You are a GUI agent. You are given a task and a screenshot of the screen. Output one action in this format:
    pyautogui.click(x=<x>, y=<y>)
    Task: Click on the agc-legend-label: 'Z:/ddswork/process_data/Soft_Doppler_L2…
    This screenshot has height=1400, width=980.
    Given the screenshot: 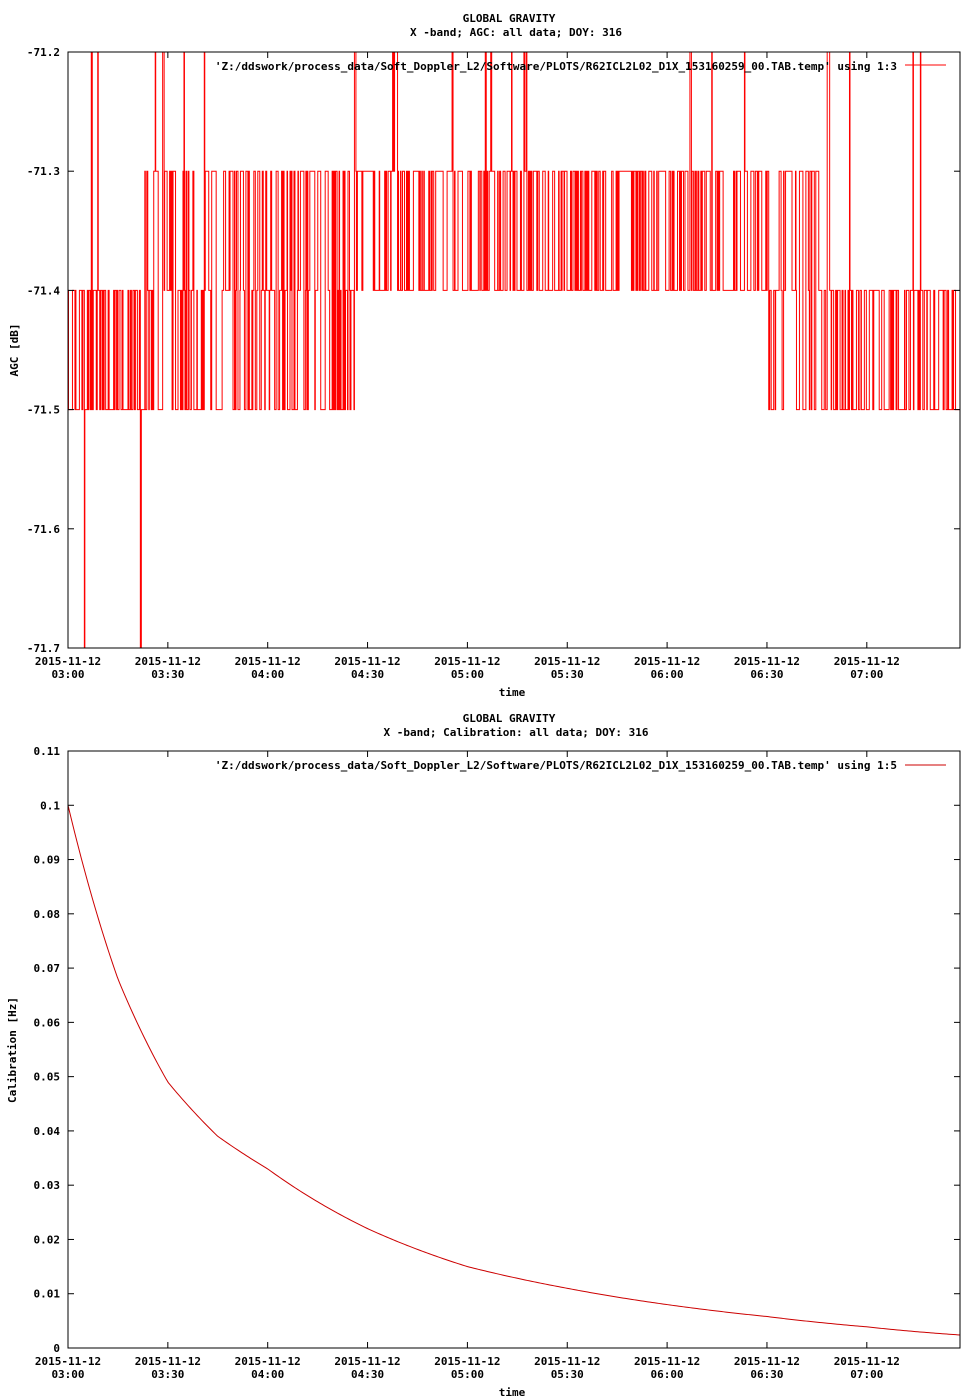 What is the action you would take?
    pyautogui.click(x=556, y=66)
    